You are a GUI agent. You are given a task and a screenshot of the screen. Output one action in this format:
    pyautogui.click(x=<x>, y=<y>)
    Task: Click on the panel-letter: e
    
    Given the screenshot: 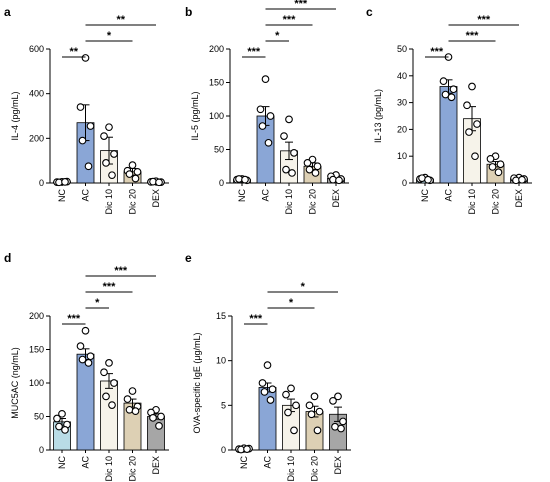 What is the action you would take?
    pyautogui.click(x=188, y=258)
    